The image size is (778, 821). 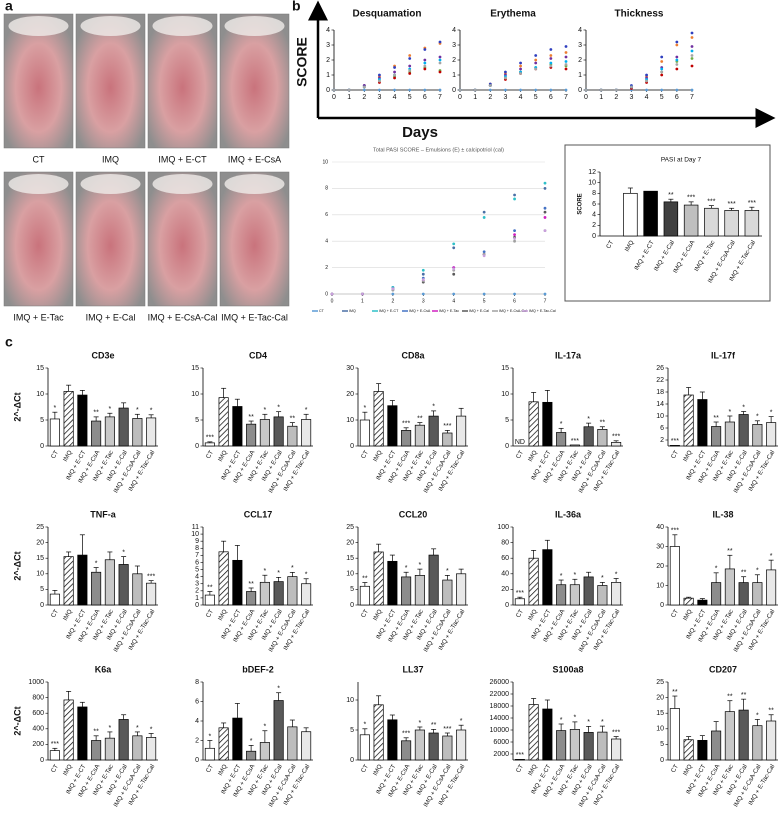 What do you see at coordinates (302, 62) in the screenshot?
I see `score-label: SCORE` at bounding box center [302, 62].